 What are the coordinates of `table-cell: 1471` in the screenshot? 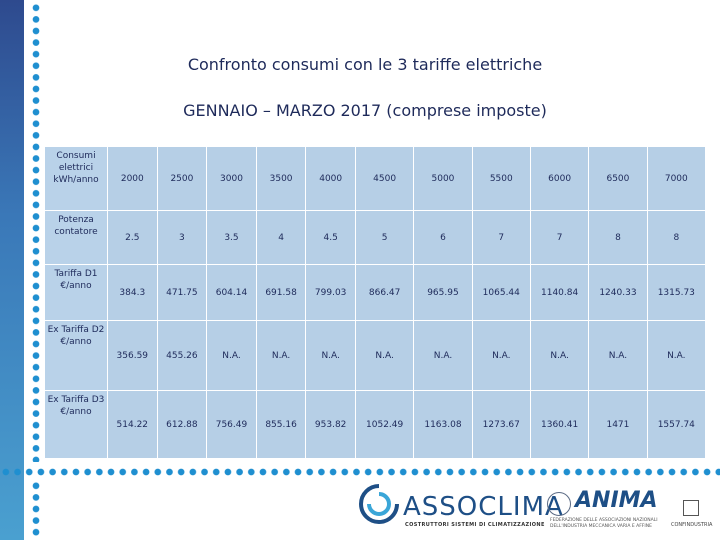 It's located at (618, 424).